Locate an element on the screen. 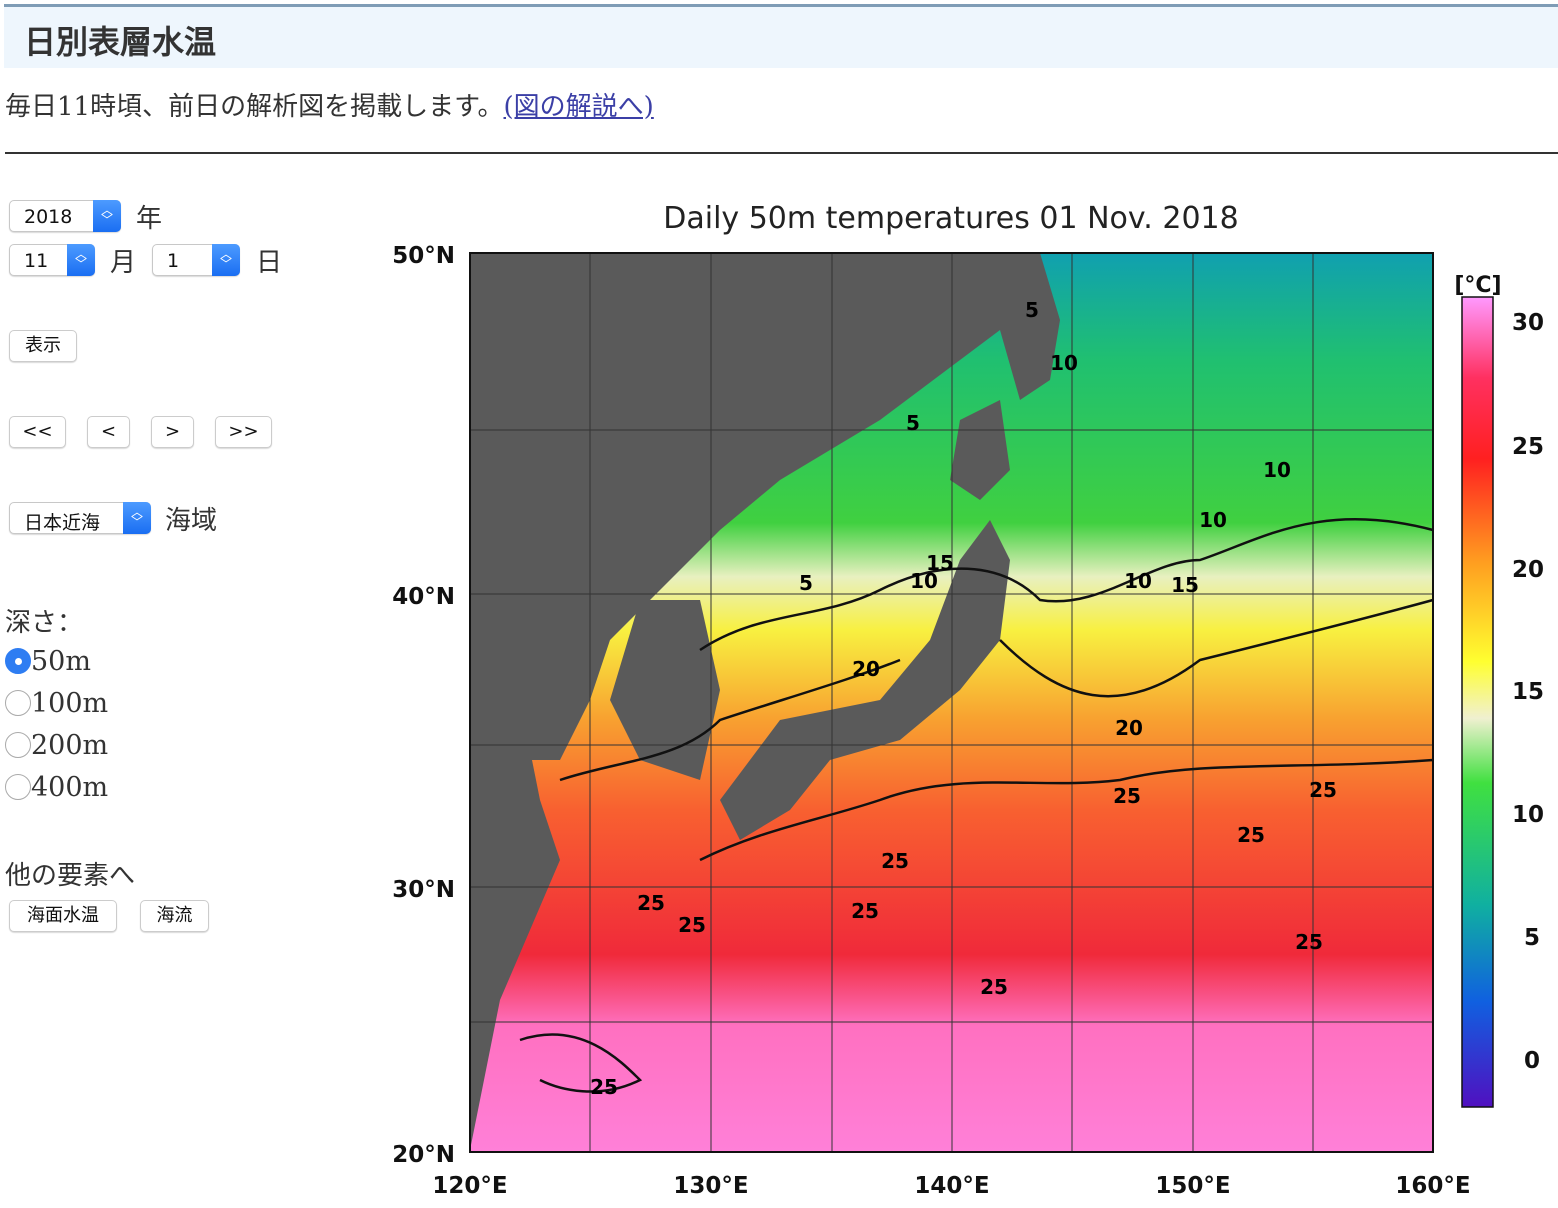 The width and height of the screenshot is (1558, 1208). sst-button: 海面水温 is located at coordinates (63, 916).